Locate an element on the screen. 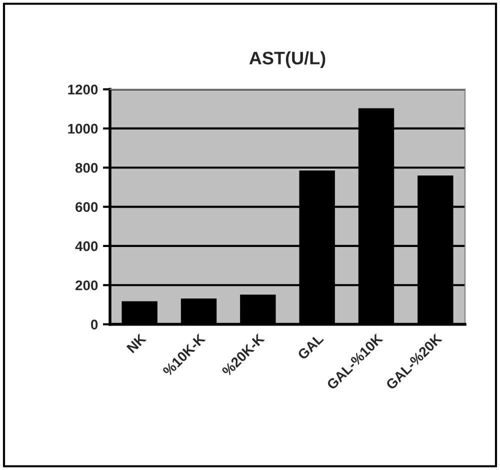  y-tick-label: 1000 is located at coordinates (83, 129).